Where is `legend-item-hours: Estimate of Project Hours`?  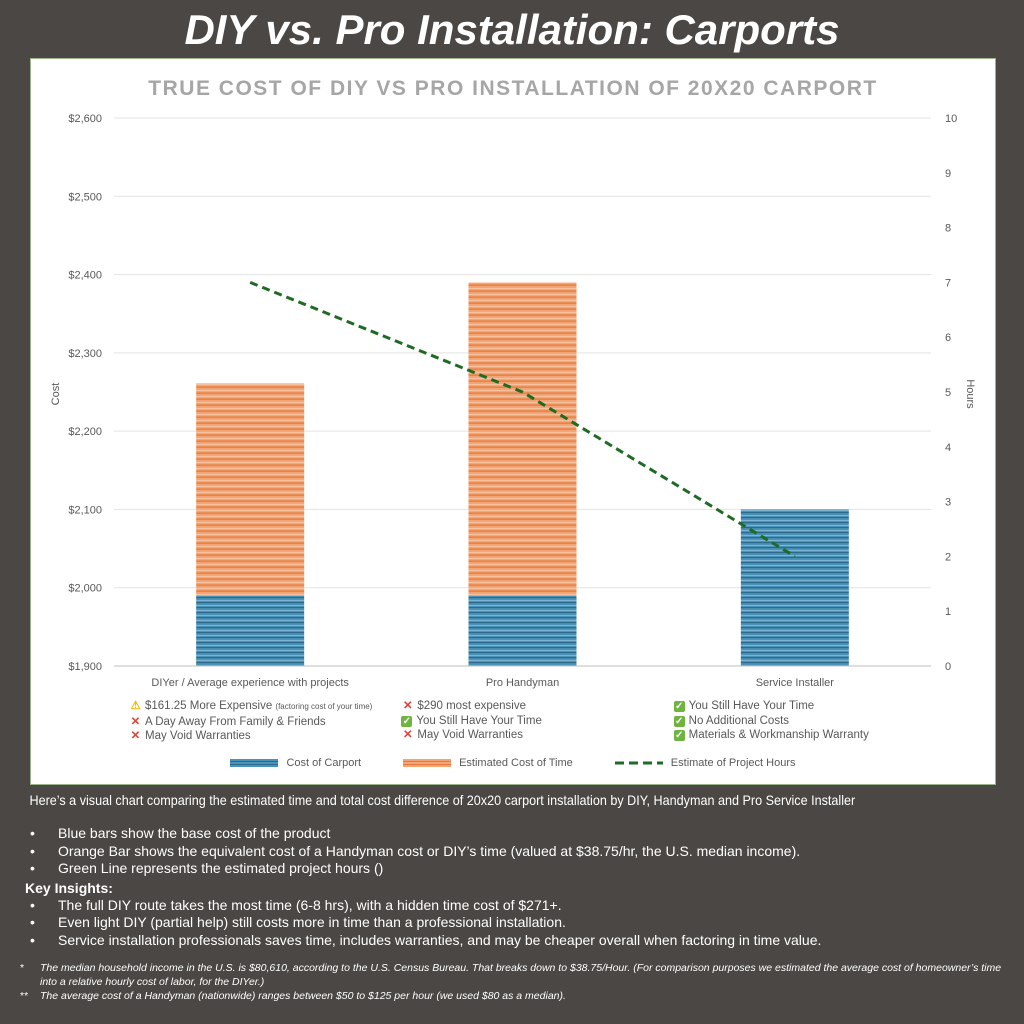 legend-item-hours: Estimate of Project Hours is located at coordinates (705, 763).